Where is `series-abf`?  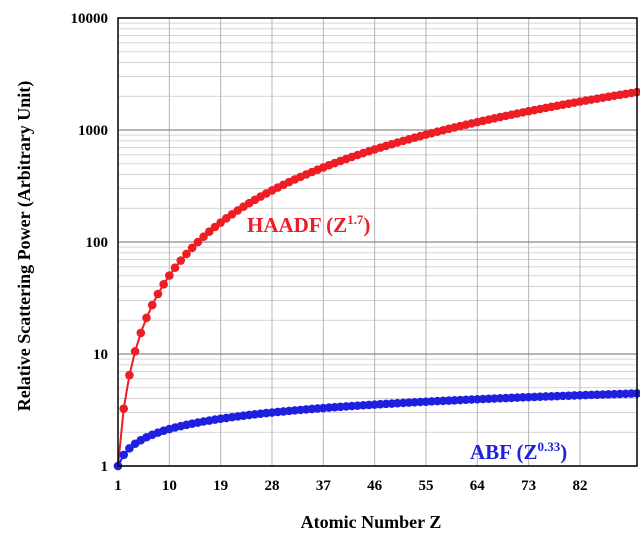
series-abf is located at coordinates (376, 430).